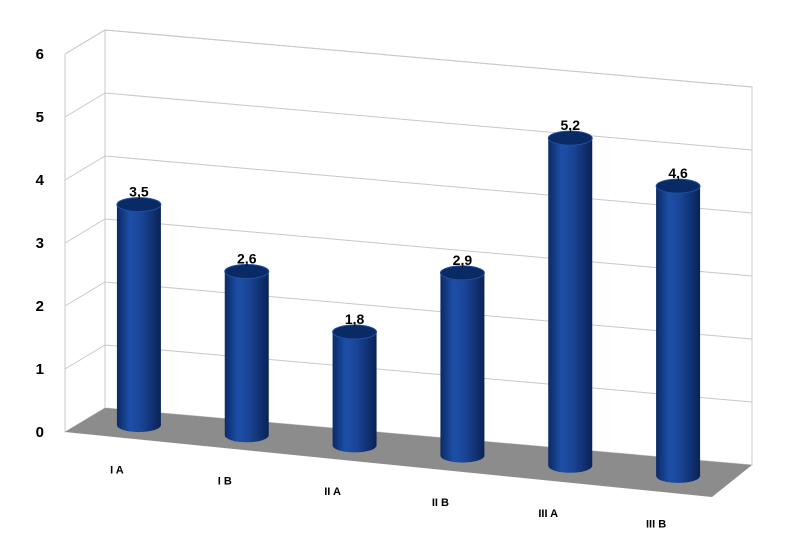 The height and width of the screenshot is (533, 800). What do you see at coordinates (332, 492) in the screenshot?
I see `category-label: II A` at bounding box center [332, 492].